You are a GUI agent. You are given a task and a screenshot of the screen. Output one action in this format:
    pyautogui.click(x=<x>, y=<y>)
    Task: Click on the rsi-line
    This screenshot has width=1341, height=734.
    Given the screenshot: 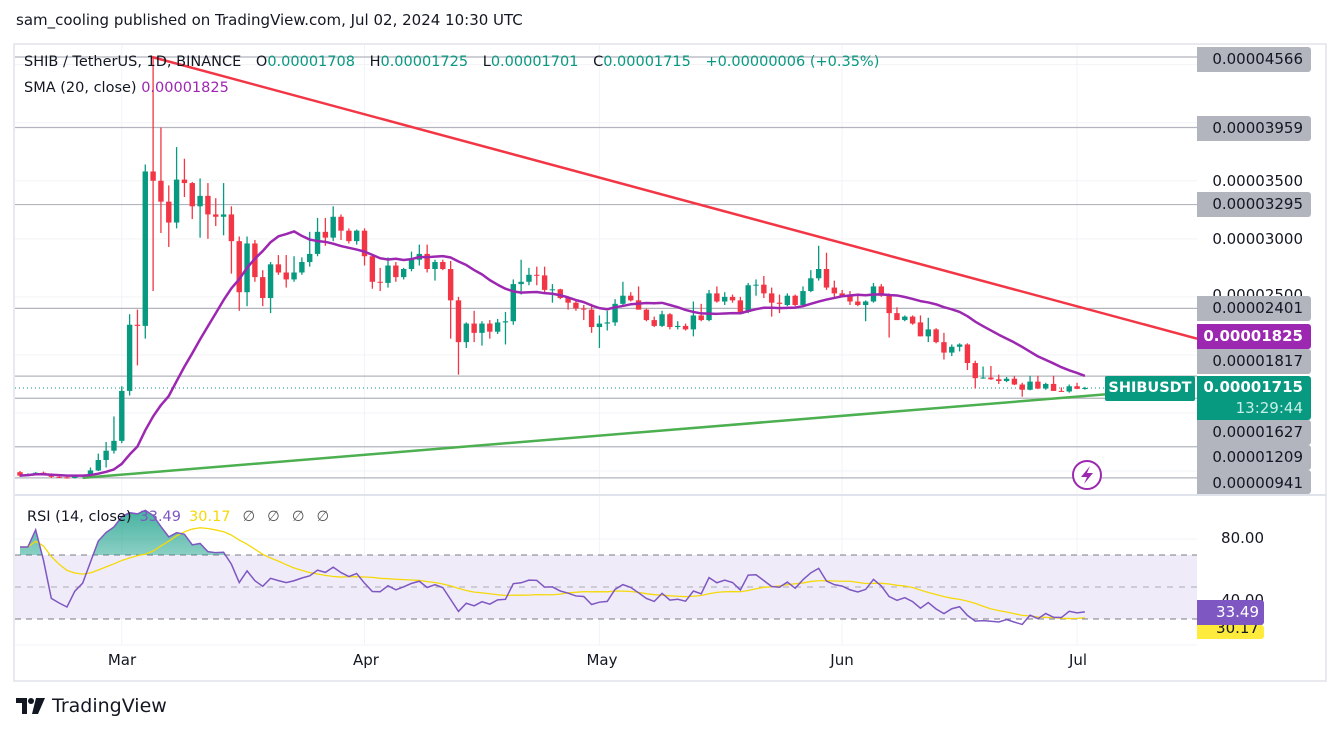 What is the action you would take?
    pyautogui.click(x=552, y=567)
    